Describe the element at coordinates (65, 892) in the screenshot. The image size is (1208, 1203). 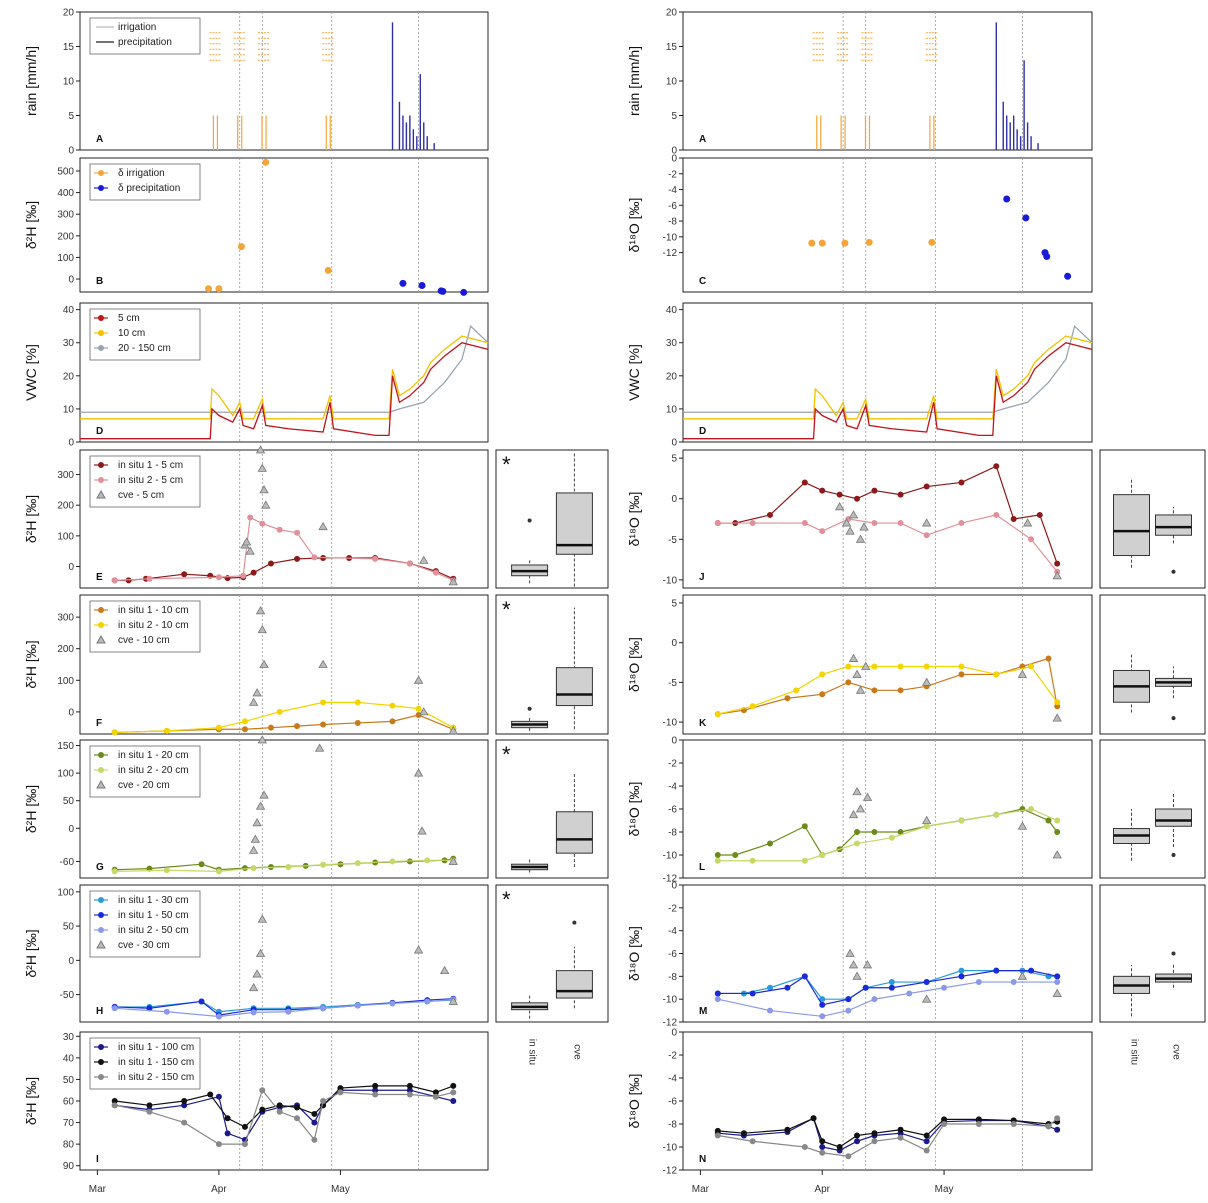
I see `y-tick-label: 100` at that location.